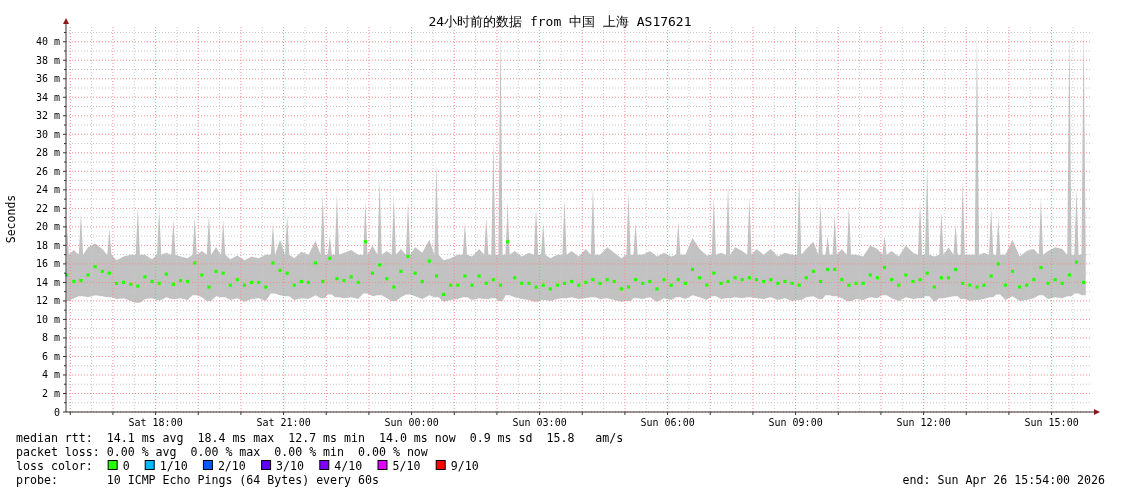 Image resolution: width=1121 pixels, height=494 pixels. Describe the element at coordinates (348, 466) in the screenshot. I see `legend-label: 4/10` at that location.